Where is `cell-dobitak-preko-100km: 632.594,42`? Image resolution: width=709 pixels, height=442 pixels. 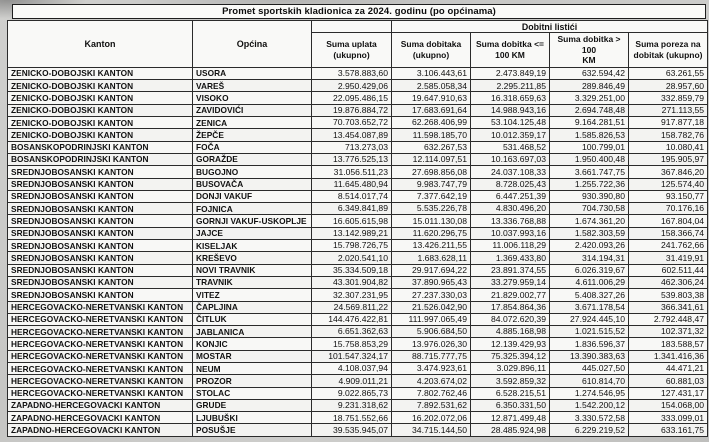
cell-dobitak-preko-100km: 632.594,42 is located at coordinates (589, 73).